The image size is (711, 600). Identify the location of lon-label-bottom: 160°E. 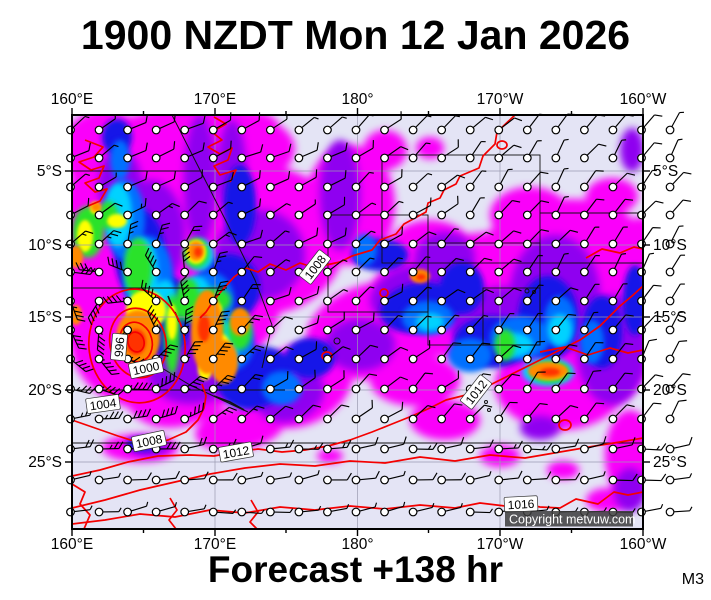
(72, 544).